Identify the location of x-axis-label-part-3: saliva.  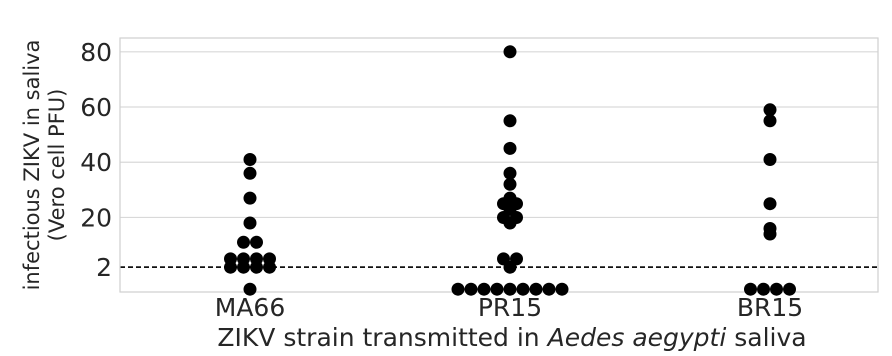
(766, 337).